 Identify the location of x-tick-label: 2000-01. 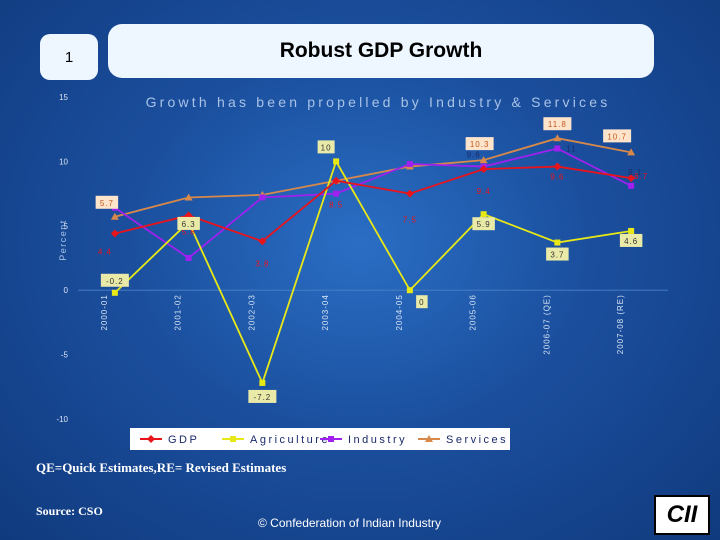
(104, 312).